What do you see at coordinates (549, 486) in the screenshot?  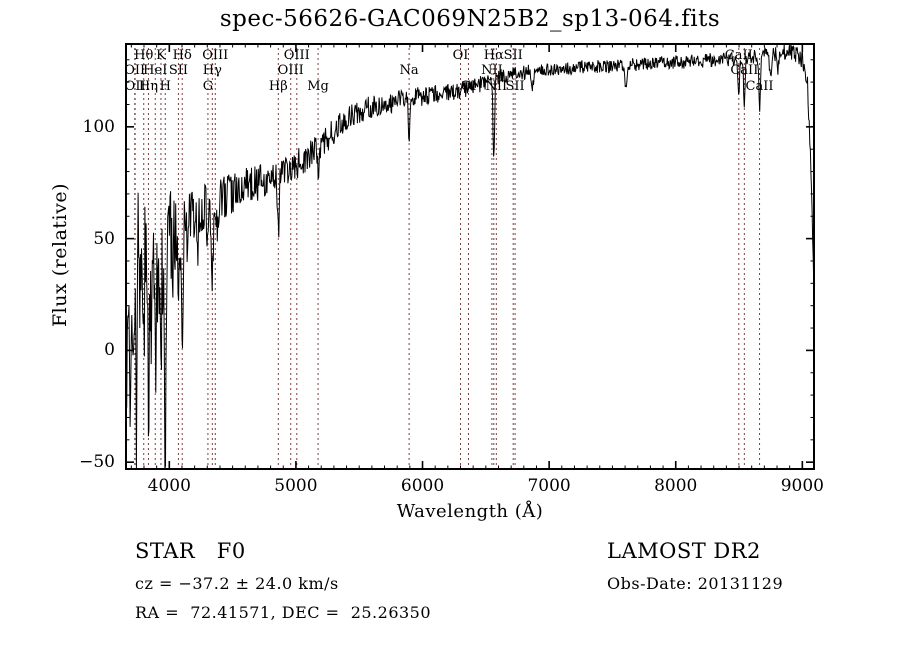 I see `x-tick-label: 7000` at bounding box center [549, 486].